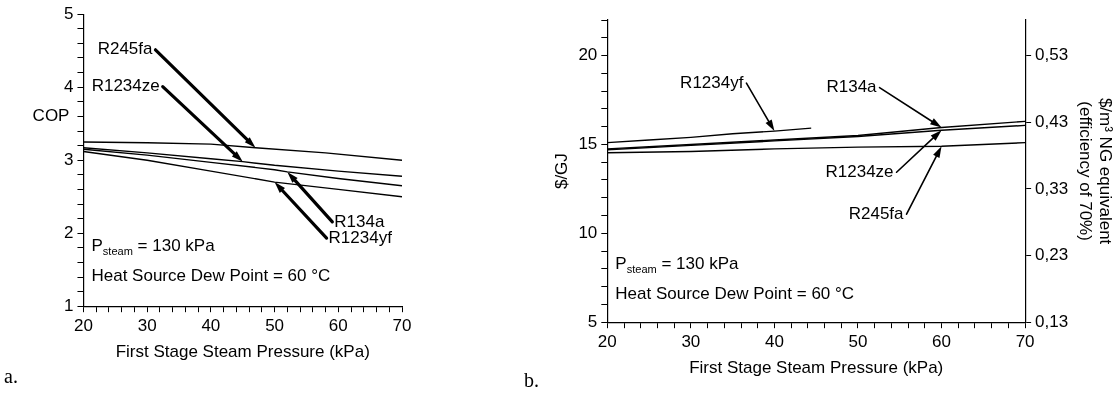  Describe the element at coordinates (68, 305) in the screenshot. I see `y-tick-label: 1` at that location.